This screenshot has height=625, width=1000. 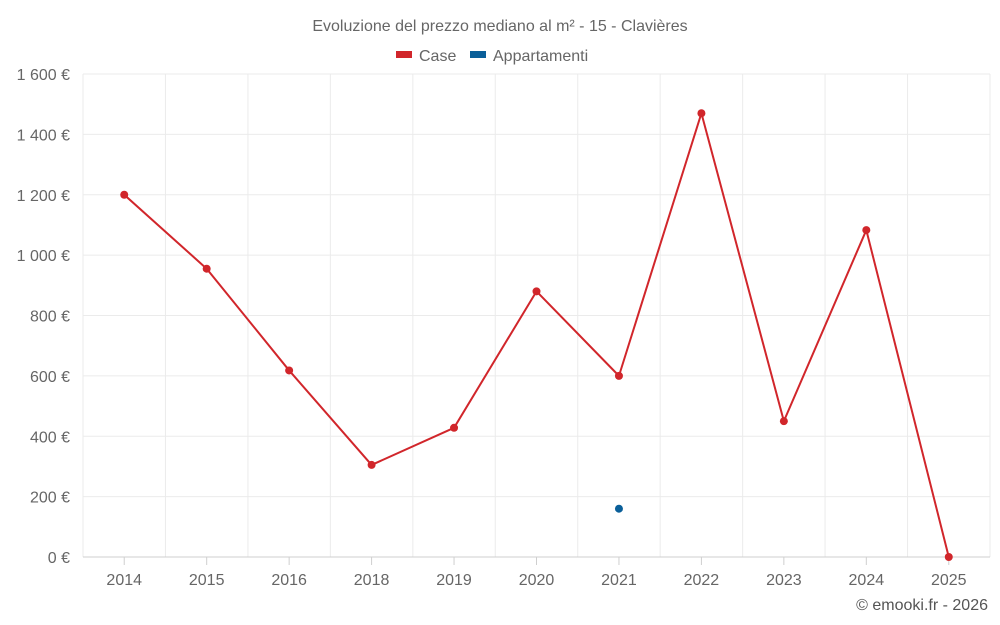 I want to click on x-tick-label: 2022, so click(x=702, y=580).